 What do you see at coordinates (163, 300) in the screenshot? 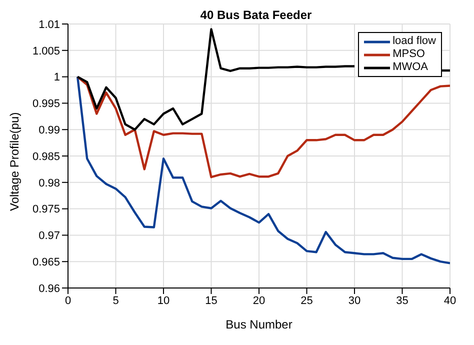
I see `x-tick-label: 10` at bounding box center [163, 300].